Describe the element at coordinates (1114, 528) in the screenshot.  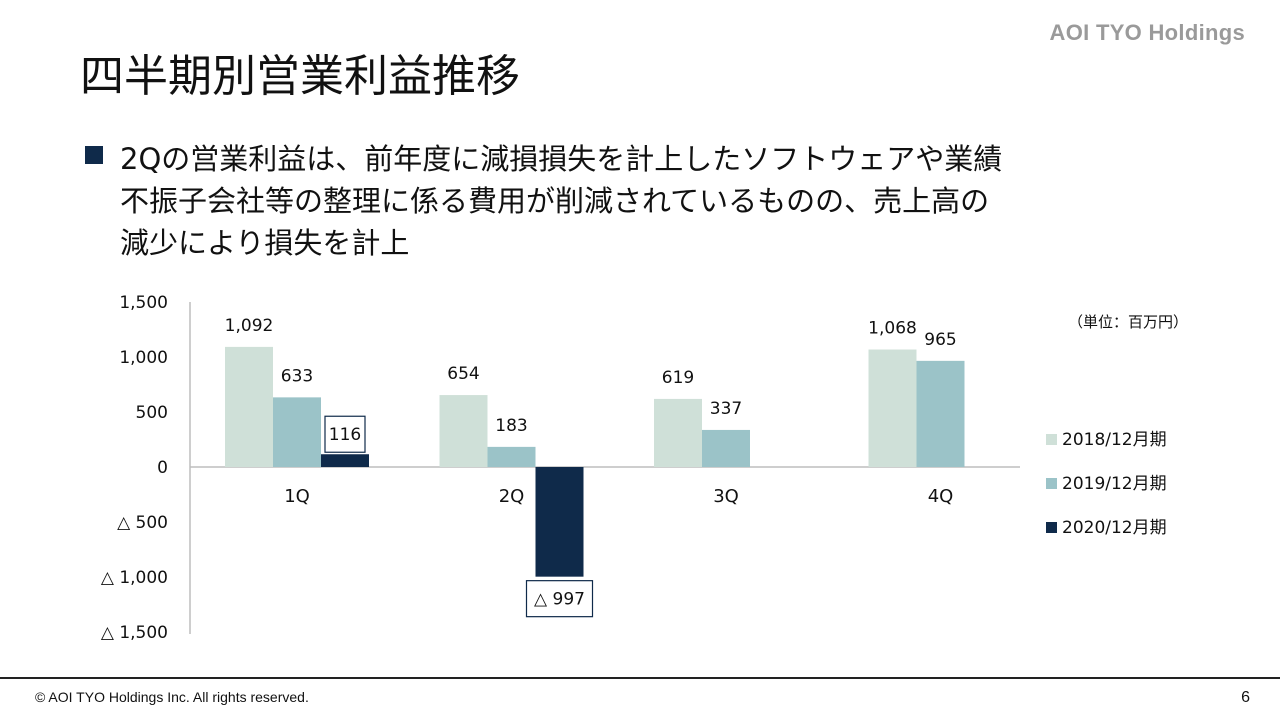
I see `legend-label: 2020/12月期` at that location.